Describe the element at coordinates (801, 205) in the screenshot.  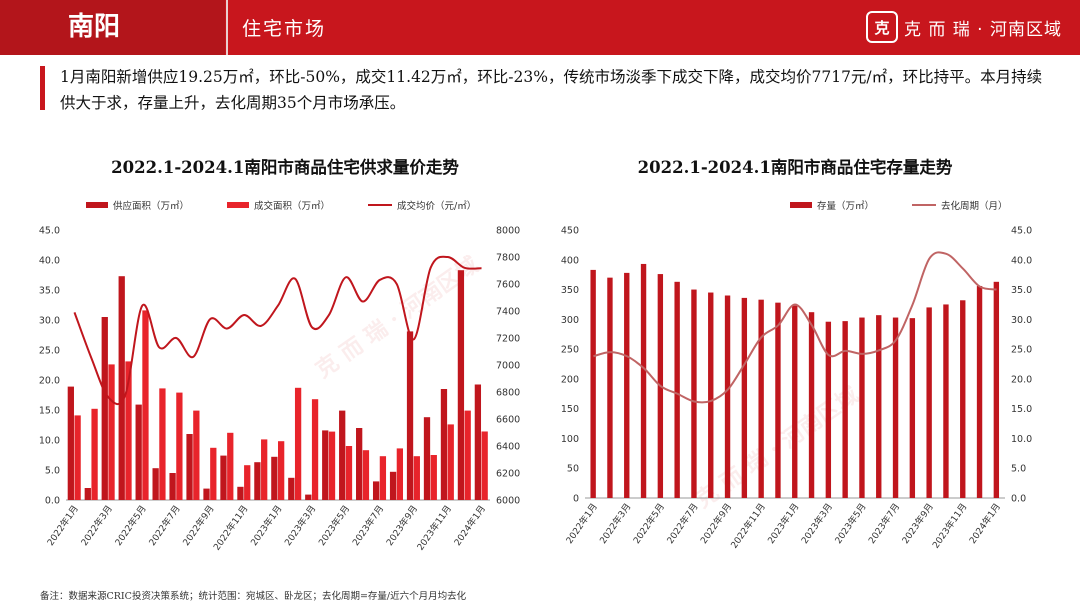
I see `legend-stock-swatch` at that location.